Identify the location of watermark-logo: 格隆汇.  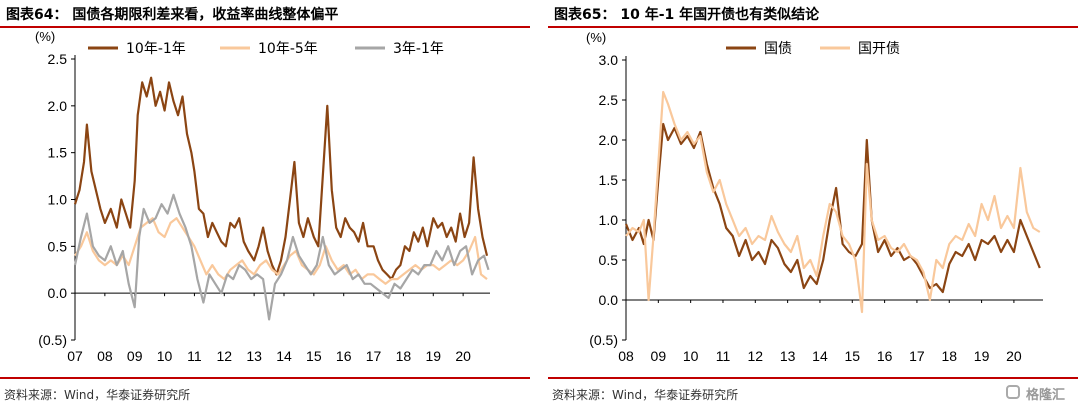
(1041, 393).